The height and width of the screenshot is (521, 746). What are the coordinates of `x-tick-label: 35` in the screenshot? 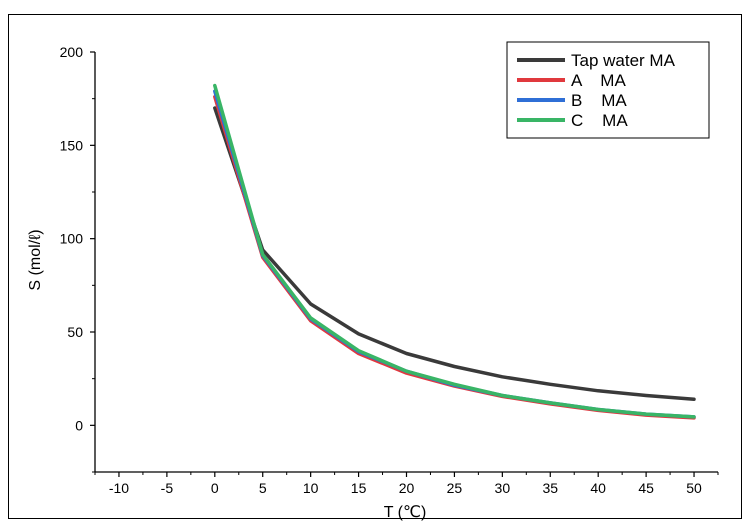 It's located at (550, 488).